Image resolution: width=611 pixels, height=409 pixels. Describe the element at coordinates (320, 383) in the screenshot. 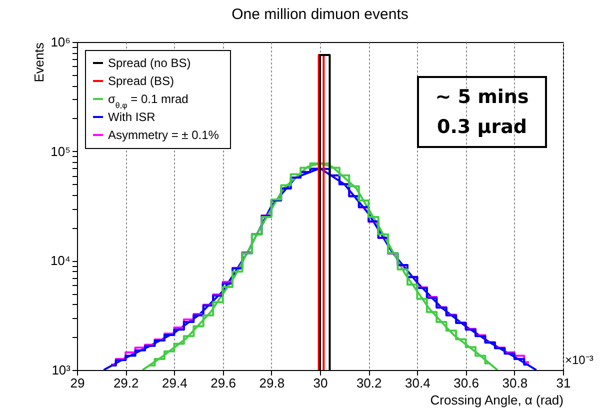

I see `x-tick-label: 30` at that location.